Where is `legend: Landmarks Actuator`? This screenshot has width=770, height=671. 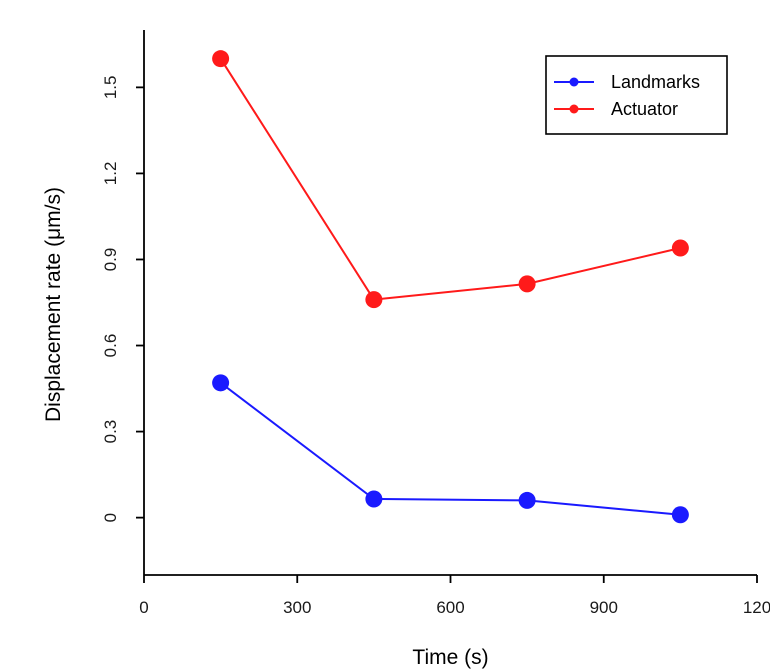 legend: Landmarks Actuator is located at coordinates (636, 95).